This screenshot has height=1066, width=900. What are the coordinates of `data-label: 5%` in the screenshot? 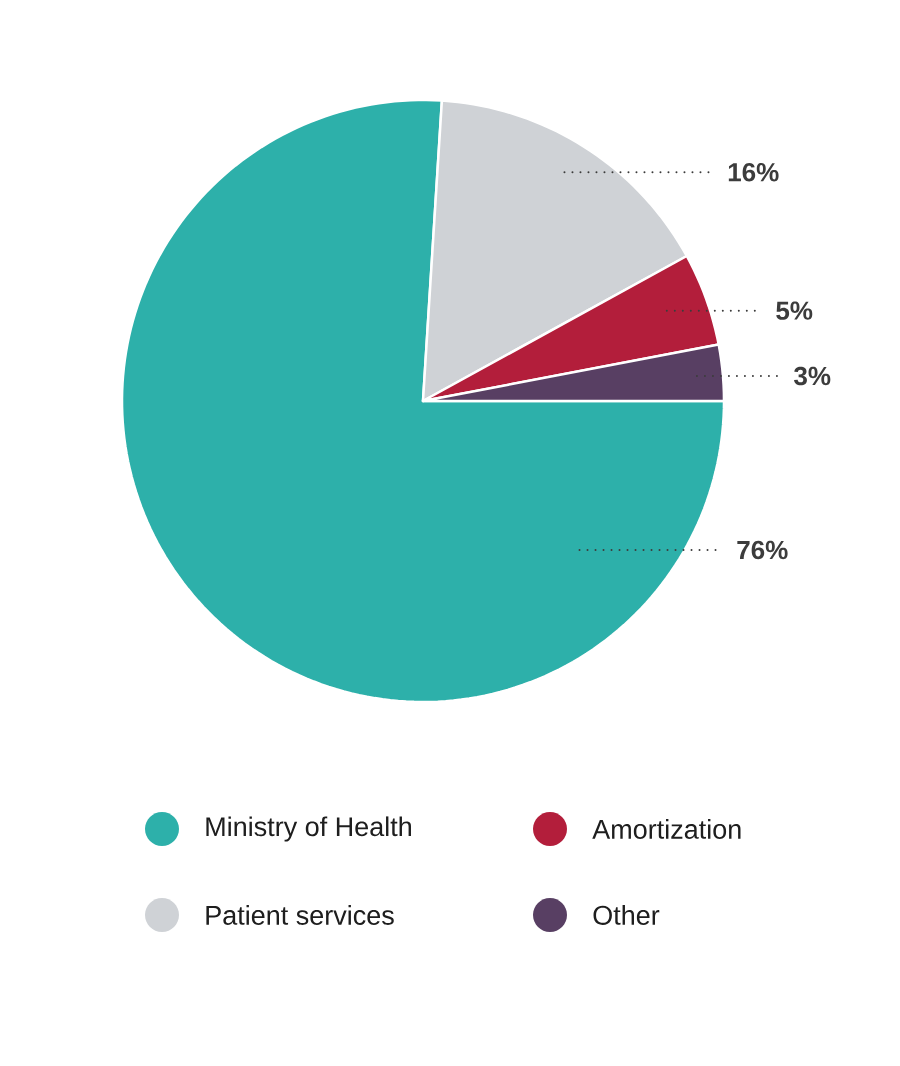 It's located at (794, 310).